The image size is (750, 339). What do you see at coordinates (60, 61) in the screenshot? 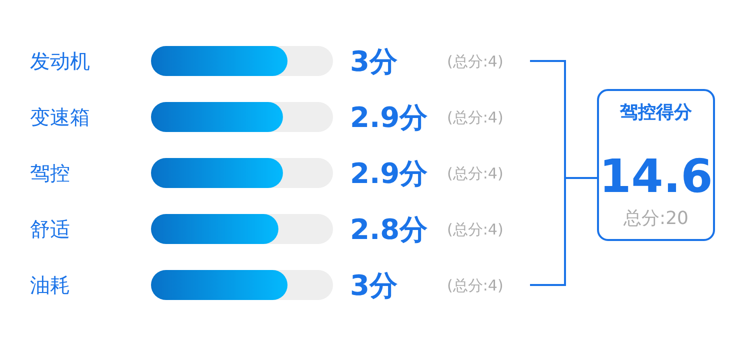
I see `y-tick-label: 发动机` at bounding box center [60, 61].